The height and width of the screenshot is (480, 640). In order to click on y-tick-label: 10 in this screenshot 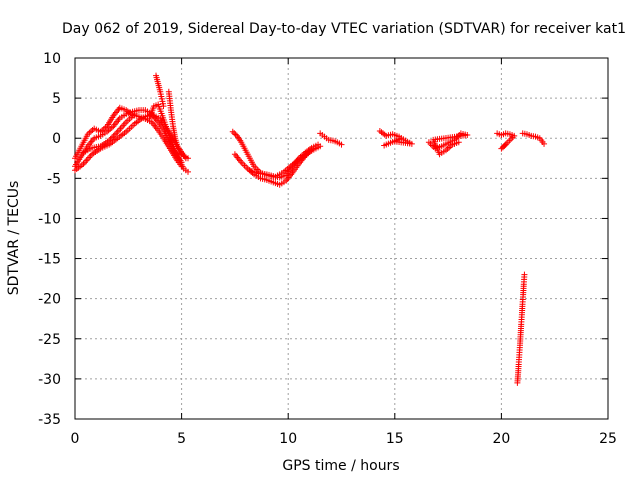, I will do `click(52, 59)`.